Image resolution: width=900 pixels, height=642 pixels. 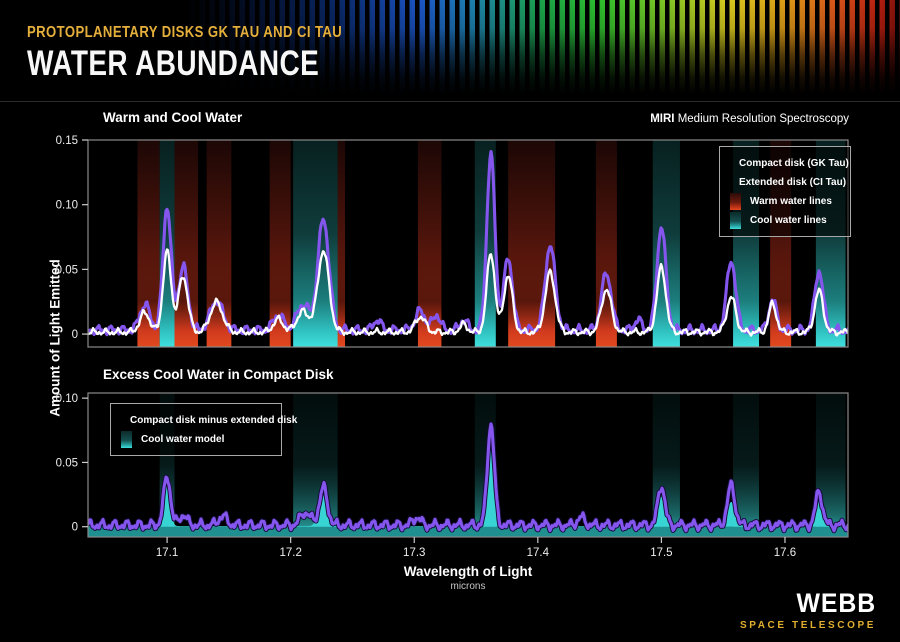 What do you see at coordinates (185, 32) in the screenshot?
I see `kicker-text: PROTOPLANETARY DISKS GK TAU AND CI TAU` at bounding box center [185, 32].